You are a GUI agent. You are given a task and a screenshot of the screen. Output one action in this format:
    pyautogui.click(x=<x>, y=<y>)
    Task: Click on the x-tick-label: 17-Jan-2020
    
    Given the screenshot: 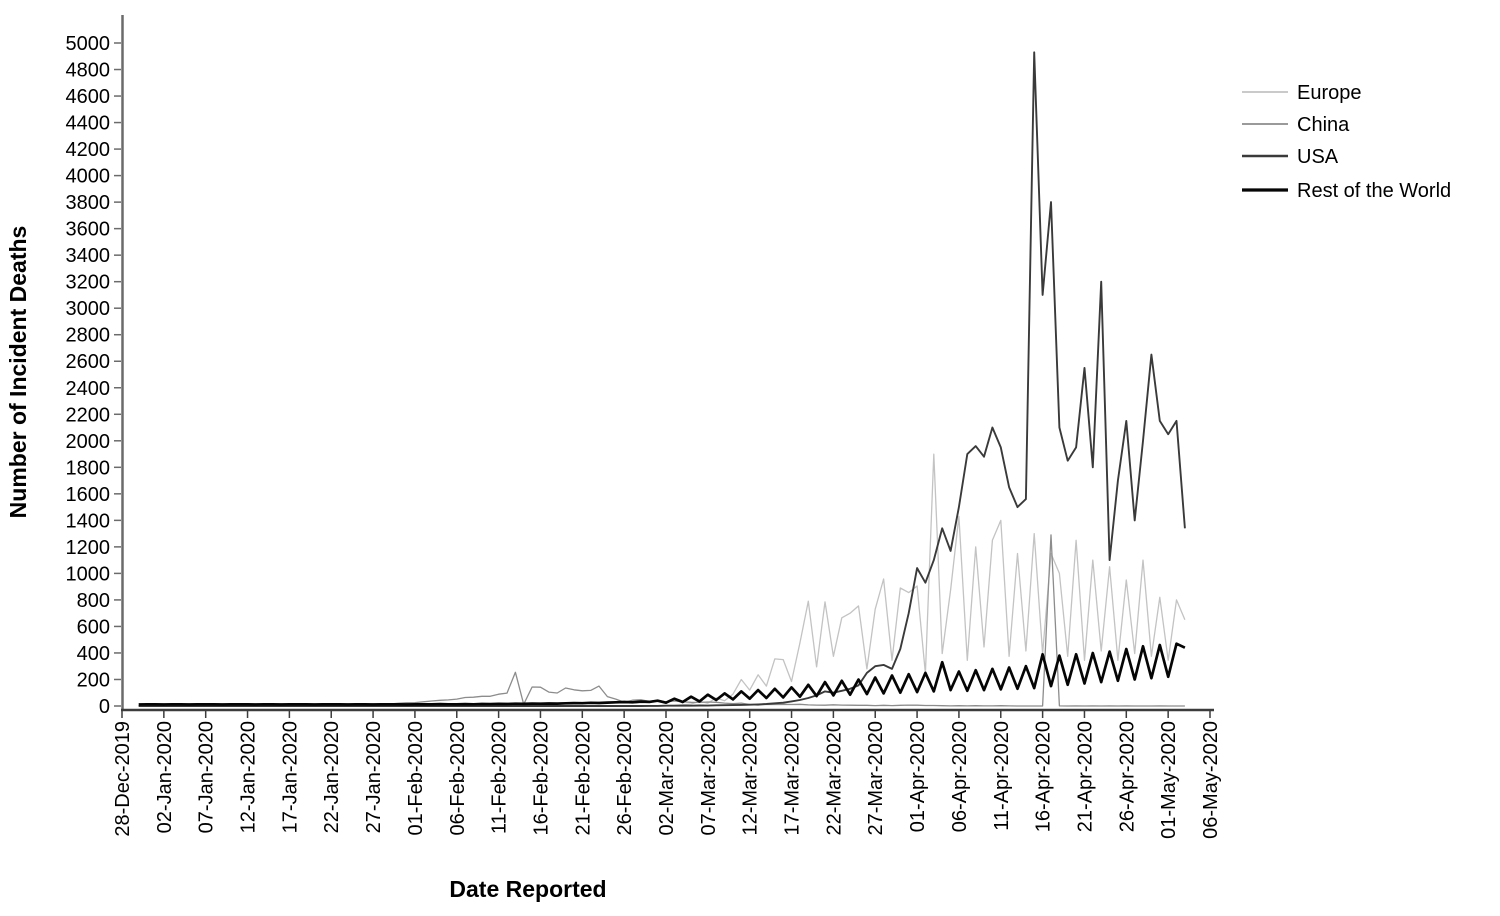 What is the action you would take?
    pyautogui.click(x=290, y=777)
    